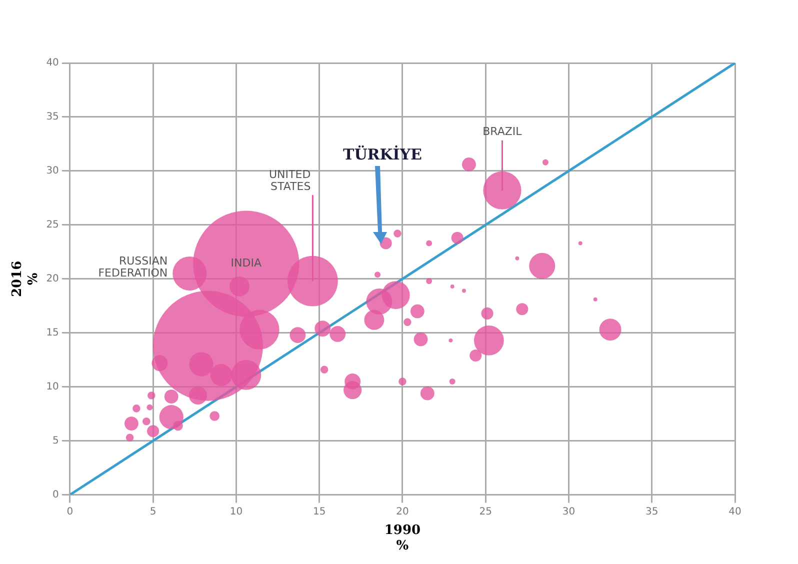 This screenshot has width=798, height=564. I want to click on x-axis-title: 1990 %, so click(402, 538).